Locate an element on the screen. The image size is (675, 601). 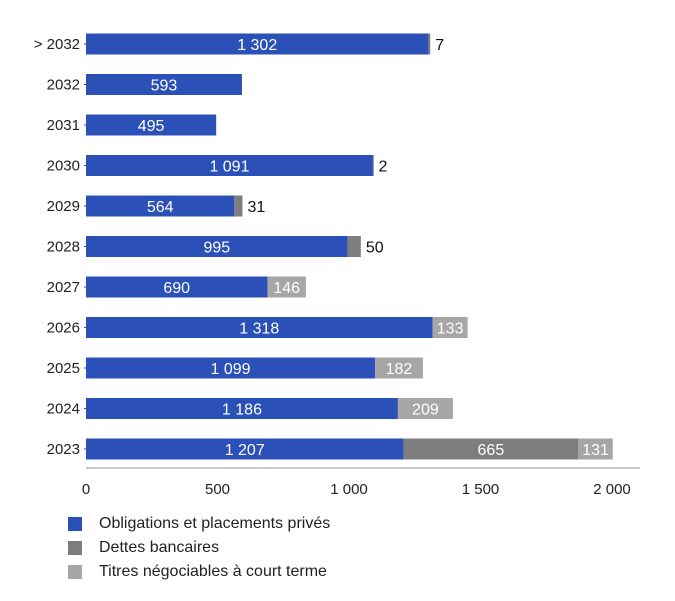
y-category-label: 2023 is located at coordinates (63, 449).